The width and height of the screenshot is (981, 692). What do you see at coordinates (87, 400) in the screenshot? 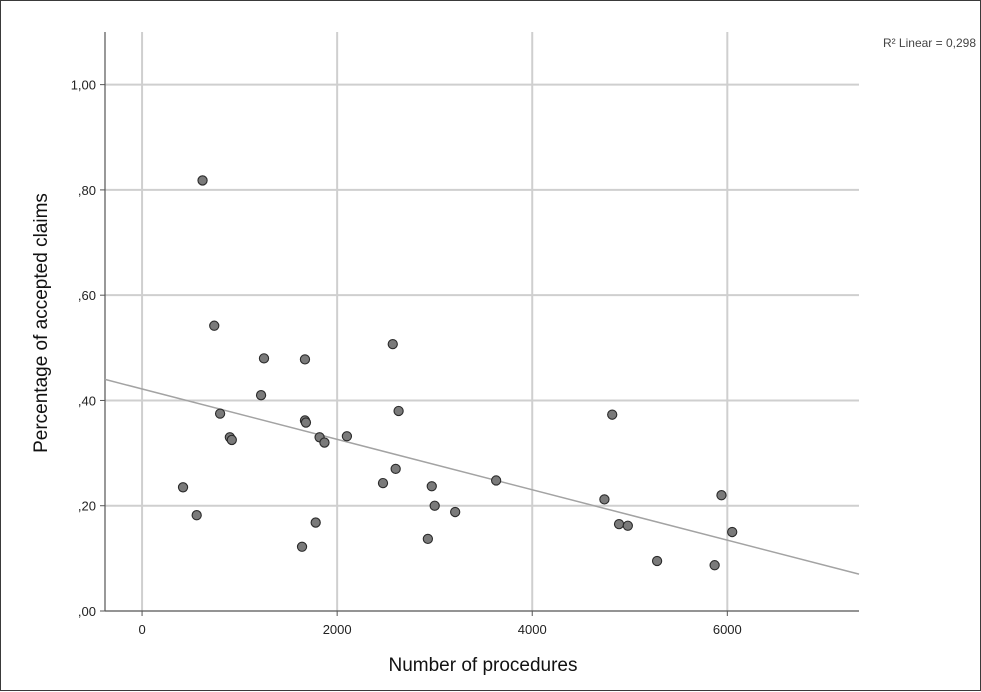
I see `y-tick-label: ,40` at bounding box center [87, 400].